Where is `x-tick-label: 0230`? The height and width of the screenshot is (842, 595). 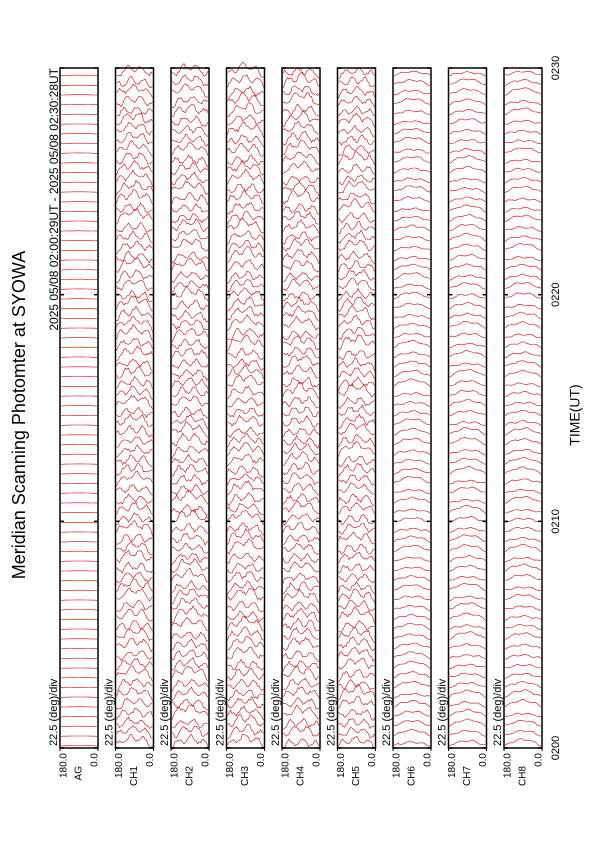 x-tick-label: 0230 is located at coordinates (556, 68).